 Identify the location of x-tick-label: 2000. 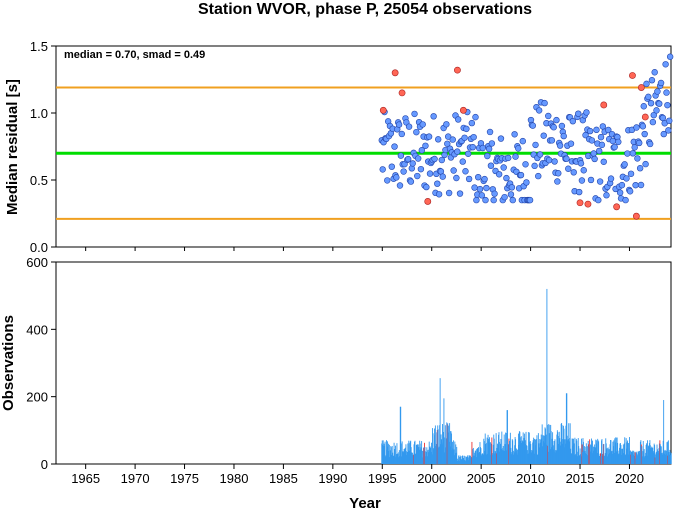
(431, 478).